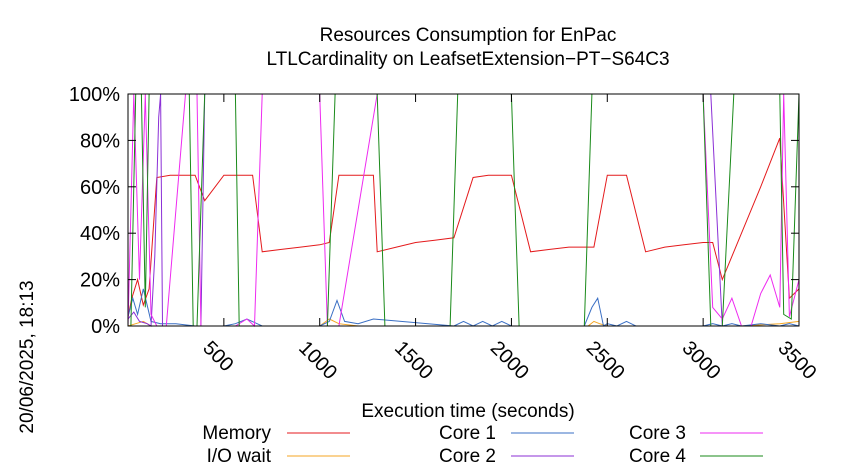 The width and height of the screenshot is (850, 475). I want to click on x-tick-label: 2500, so click(605, 360).